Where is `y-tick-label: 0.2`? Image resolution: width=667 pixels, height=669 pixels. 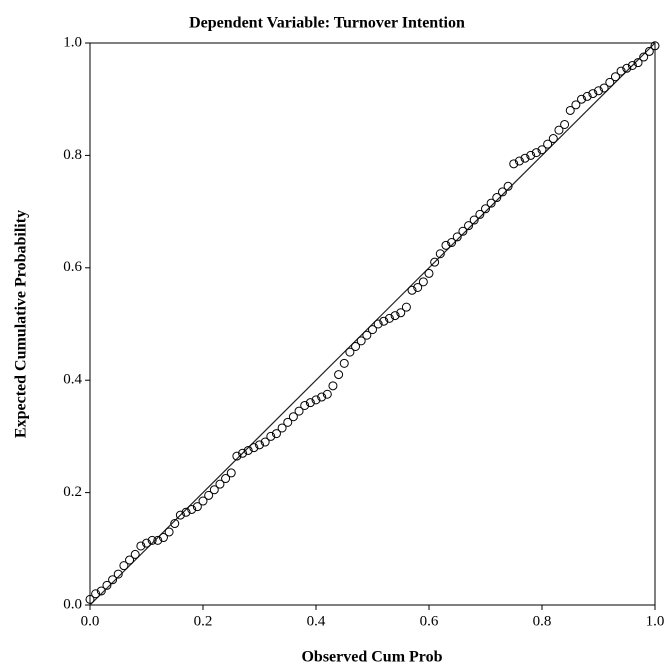
y-tick-label: 0.2 is located at coordinates (72, 492).